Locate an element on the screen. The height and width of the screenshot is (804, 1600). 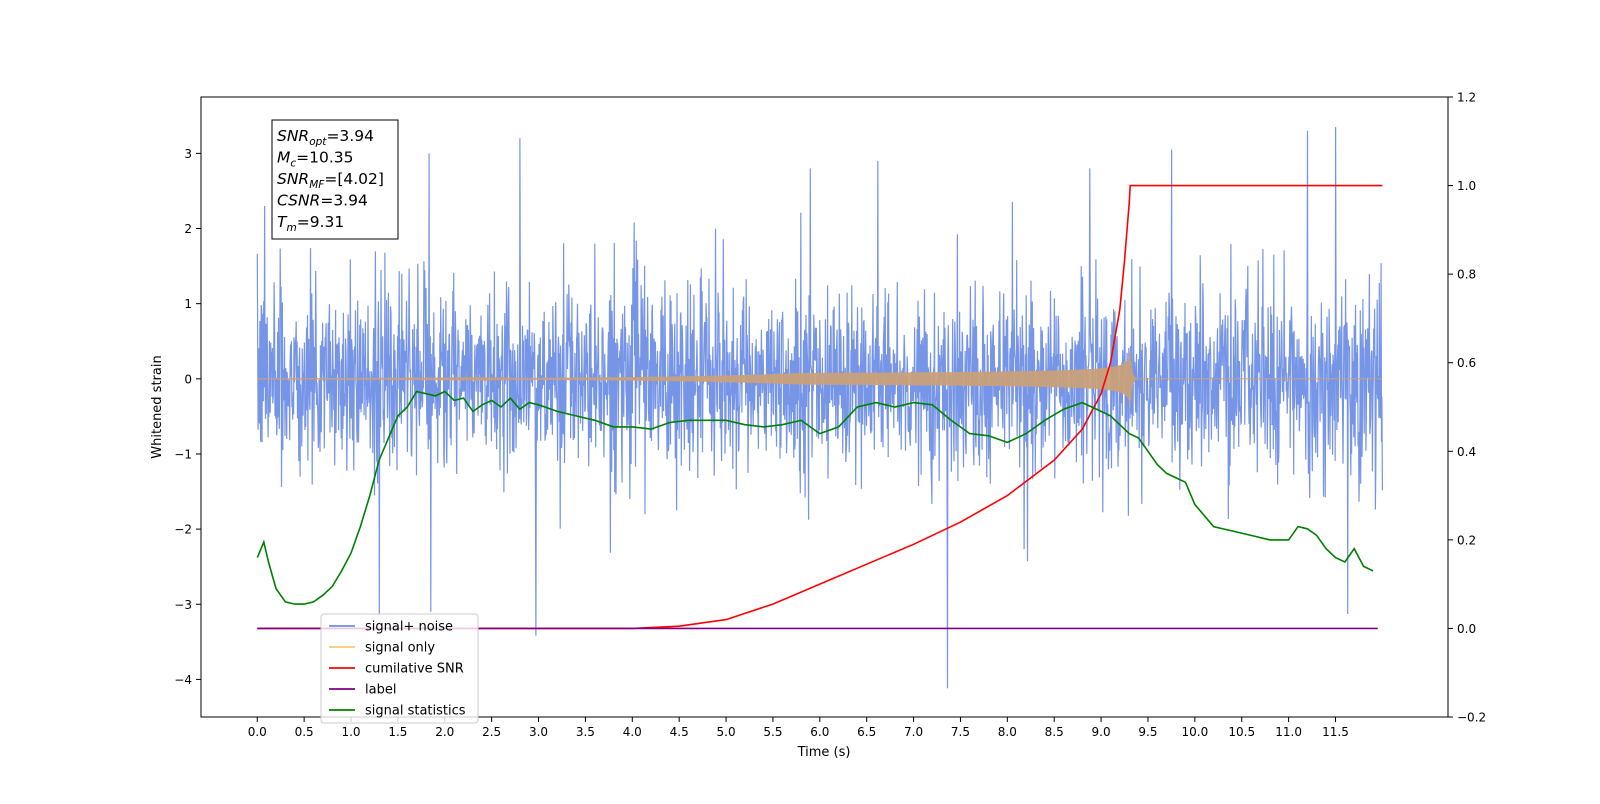
annotation-subscript: m is located at coordinates (291, 228).